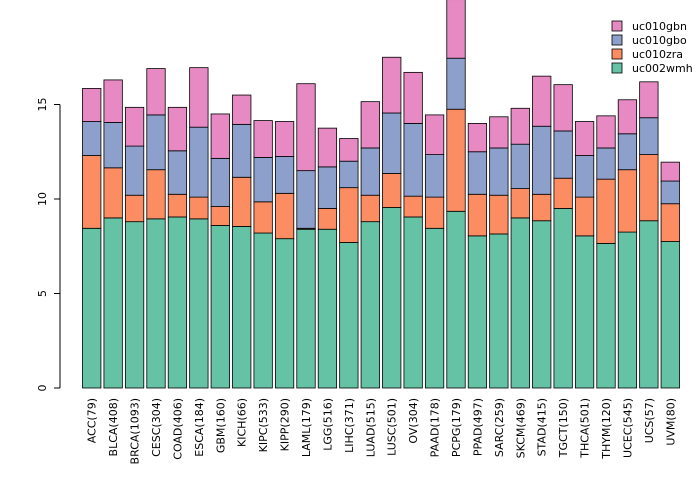 The height and width of the screenshot is (480, 700). I want to click on x-category-label: ESCA(184), so click(199, 427).